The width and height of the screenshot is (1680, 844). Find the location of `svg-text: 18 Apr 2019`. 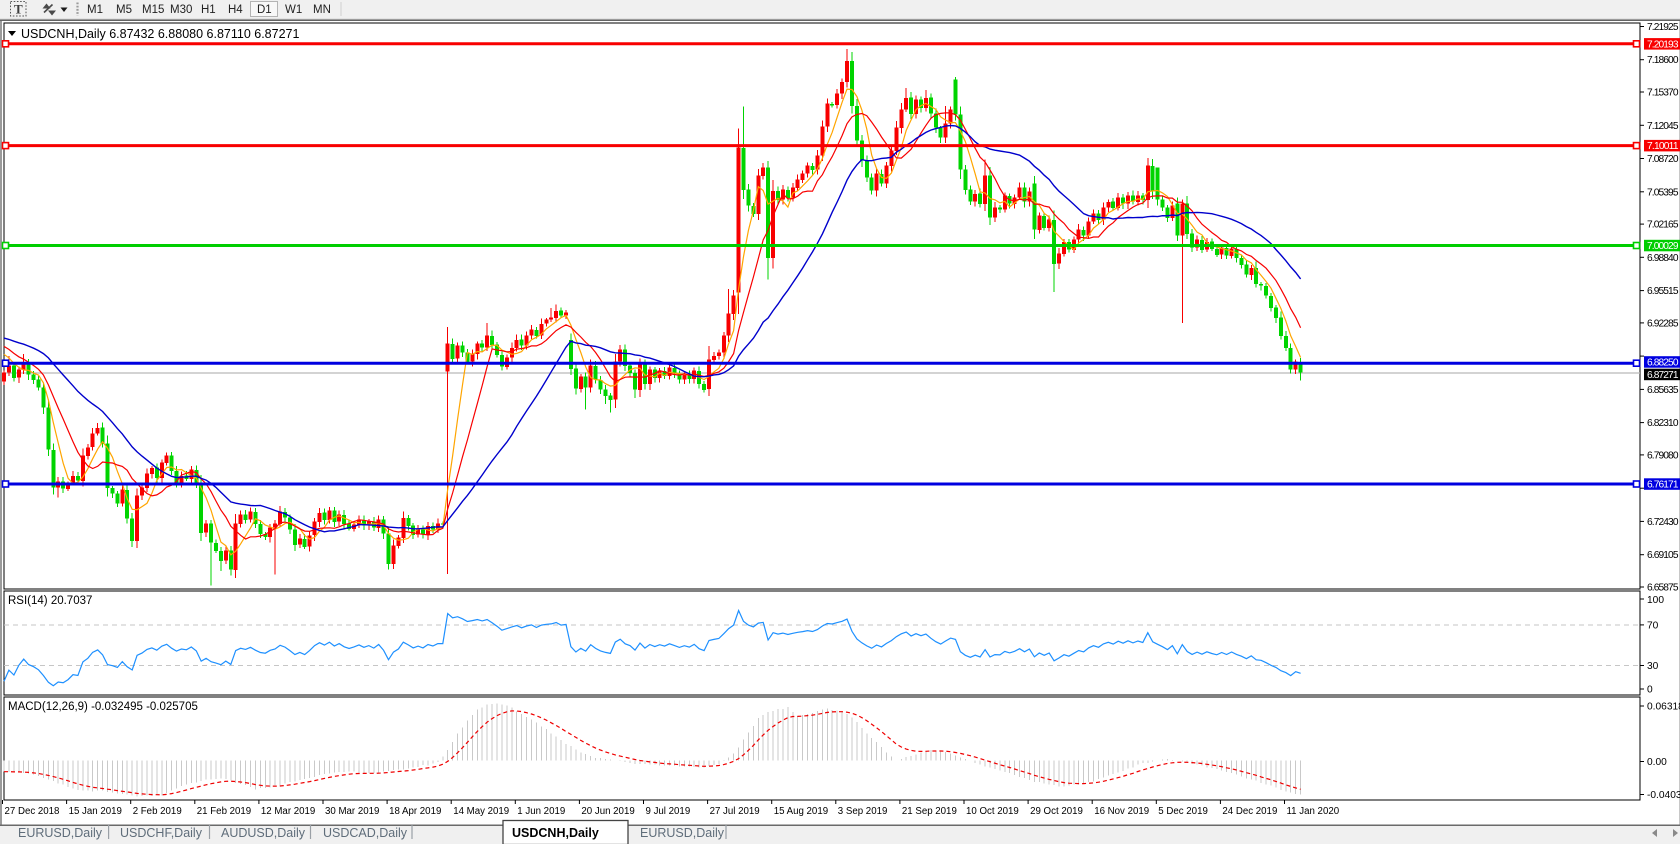

svg-text: 18 Apr 2019 is located at coordinates (415, 811).